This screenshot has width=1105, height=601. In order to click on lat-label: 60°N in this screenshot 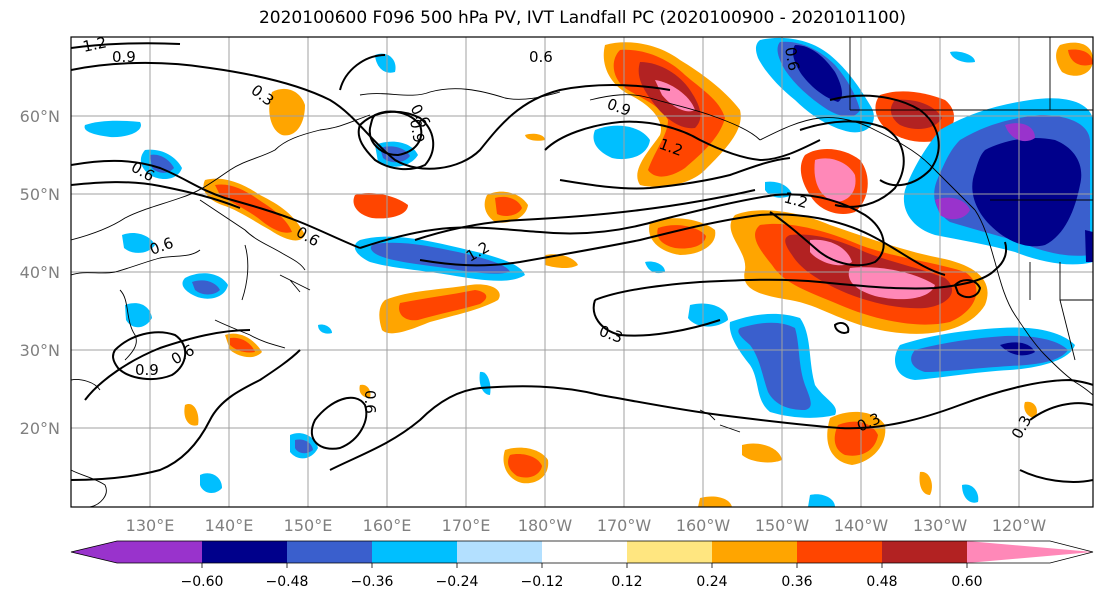, I will do `click(40, 116)`.